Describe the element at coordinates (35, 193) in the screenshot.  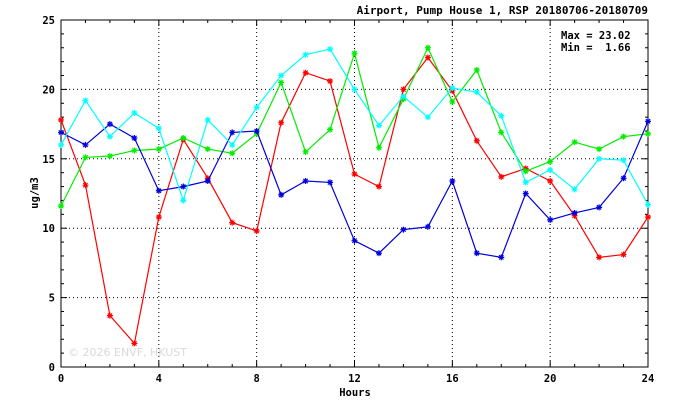
I see `y-axis-label: ug/m3` at that location.